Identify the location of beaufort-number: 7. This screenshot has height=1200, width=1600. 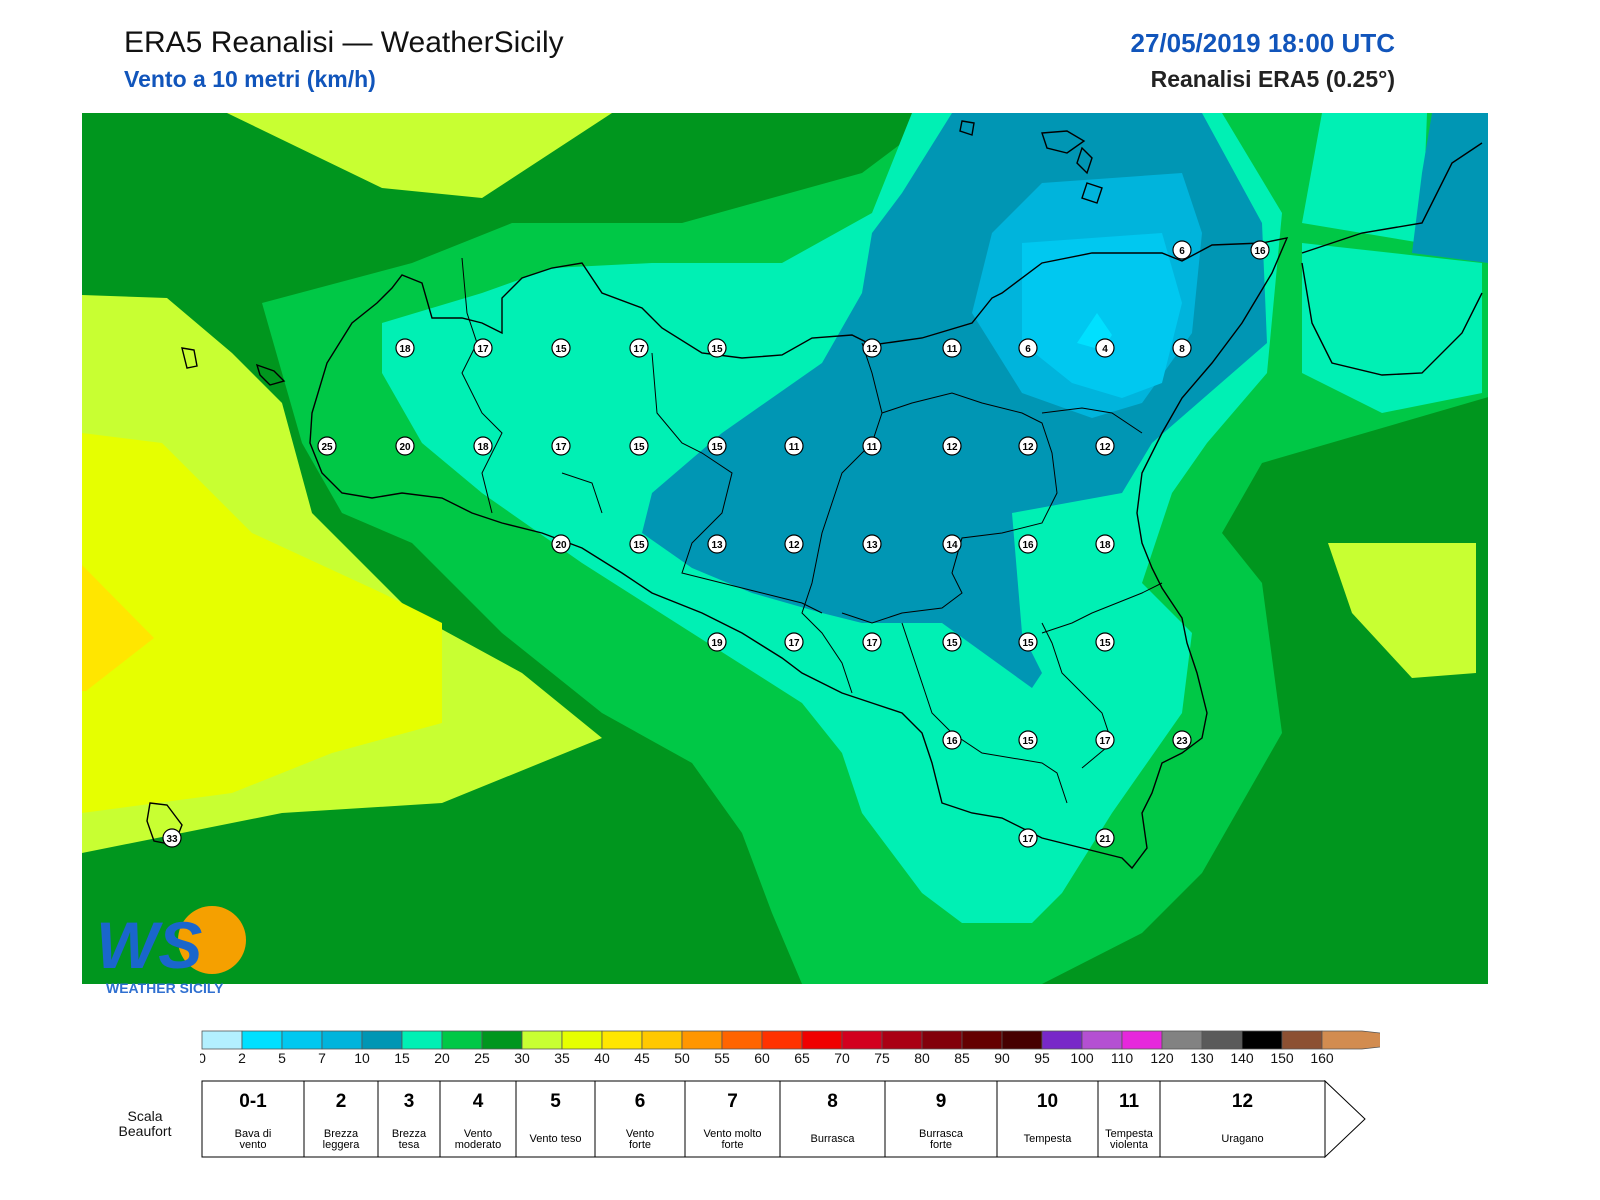
(732, 1101).